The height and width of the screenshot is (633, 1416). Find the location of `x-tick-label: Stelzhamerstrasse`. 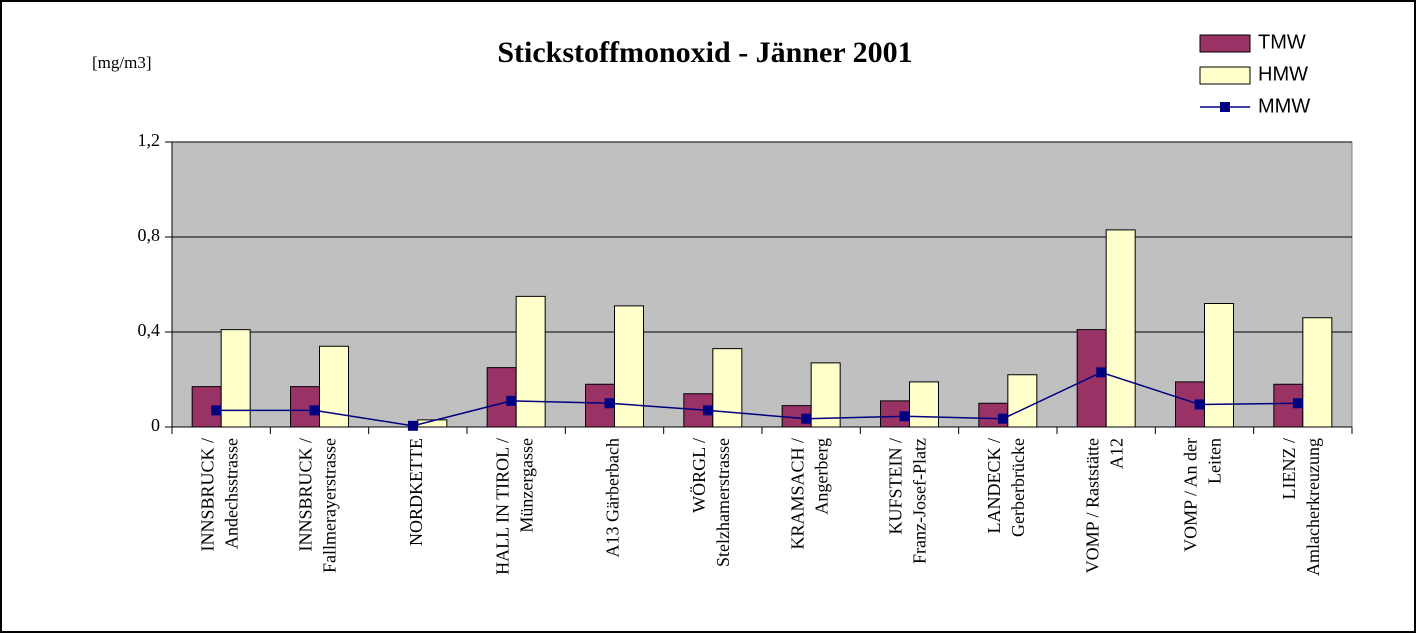

x-tick-label: Stelzhamerstrasse is located at coordinates (723, 502).